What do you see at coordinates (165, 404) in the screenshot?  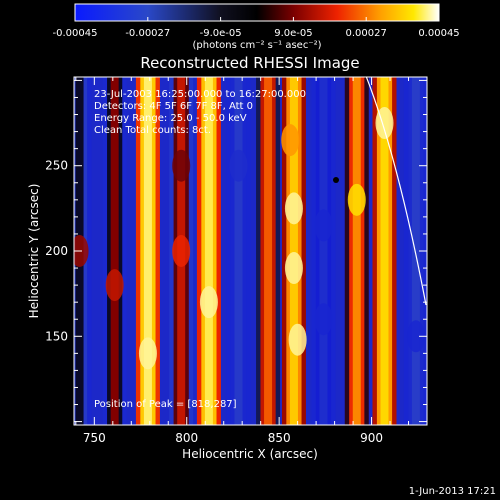 I see `peak-label: Position of Peak = [818,287]` at bounding box center [165, 404].